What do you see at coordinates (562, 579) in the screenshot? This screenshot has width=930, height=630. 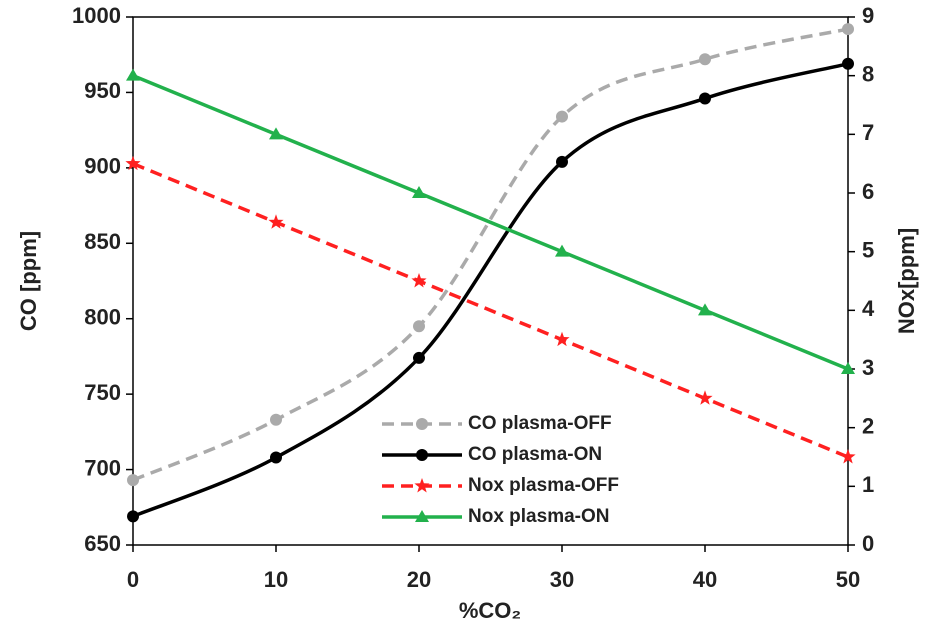 I see `x-tick-label: 30` at bounding box center [562, 579].